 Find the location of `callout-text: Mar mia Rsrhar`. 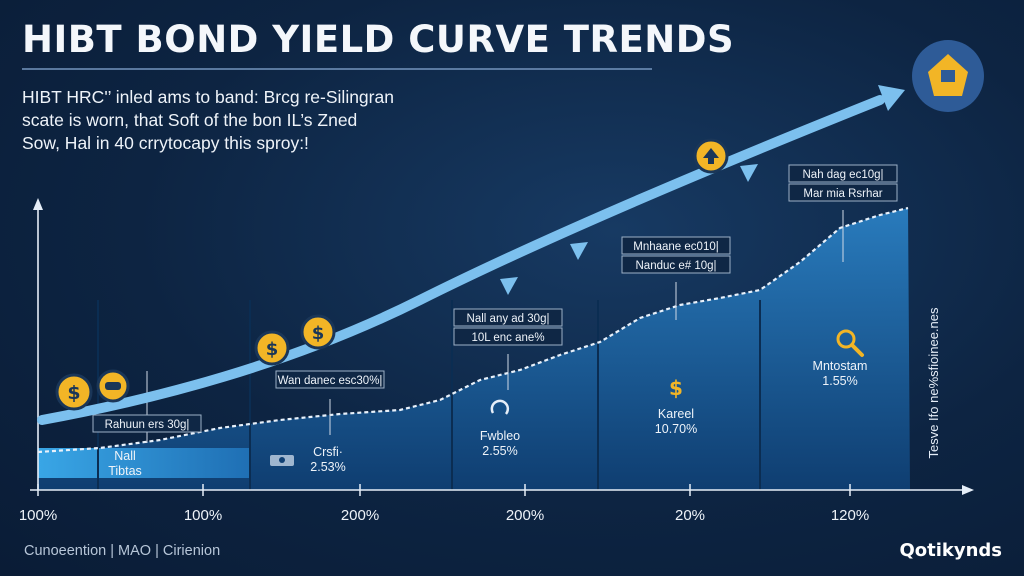

callout-text: Mar mia Rsrhar is located at coordinates (842, 194).